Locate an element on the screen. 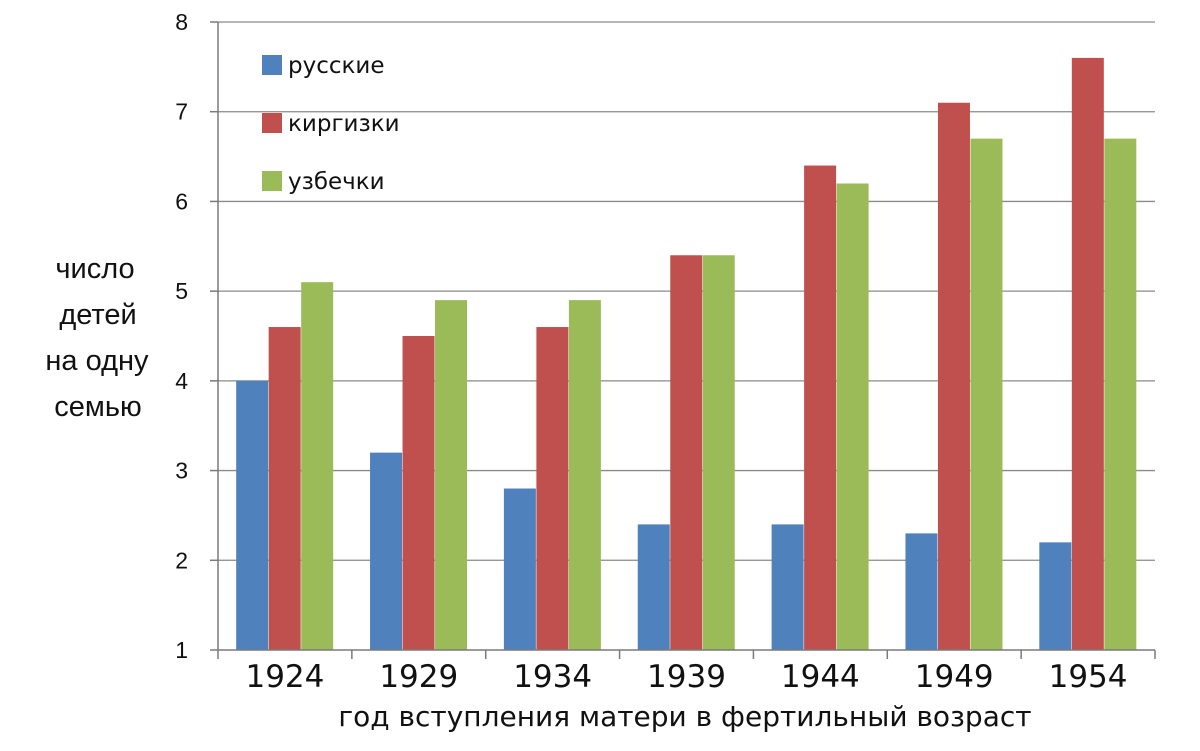 The width and height of the screenshot is (1200, 751). x-tick-label: 1944 is located at coordinates (820, 677).